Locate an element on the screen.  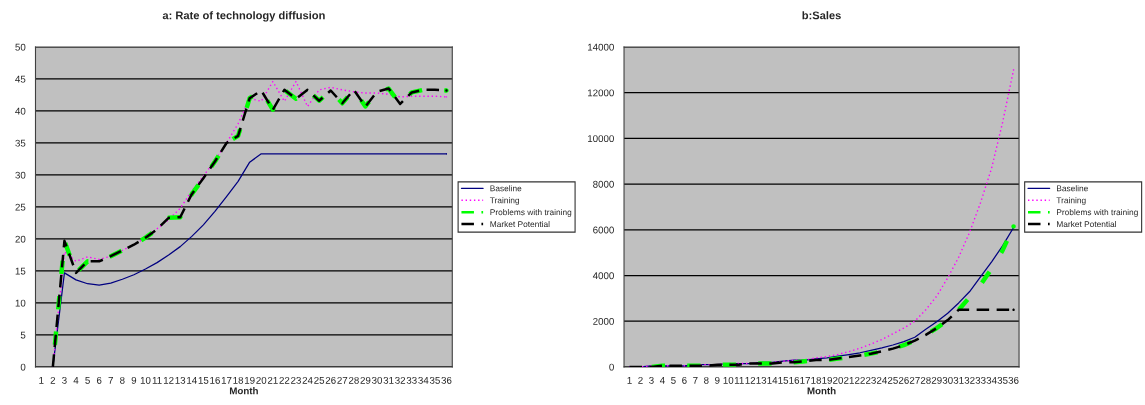
y-tick-label: 50 is located at coordinates (20, 47).